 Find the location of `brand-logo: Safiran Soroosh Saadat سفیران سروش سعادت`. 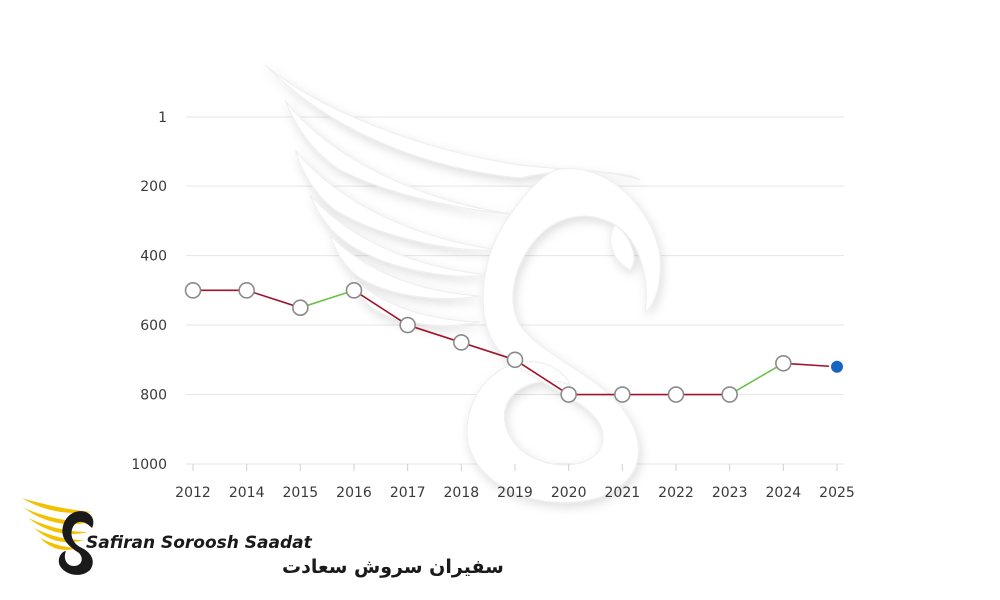

brand-logo: Safiran Soroosh Saadat سفیران سروش سعادت is located at coordinates (263, 538).